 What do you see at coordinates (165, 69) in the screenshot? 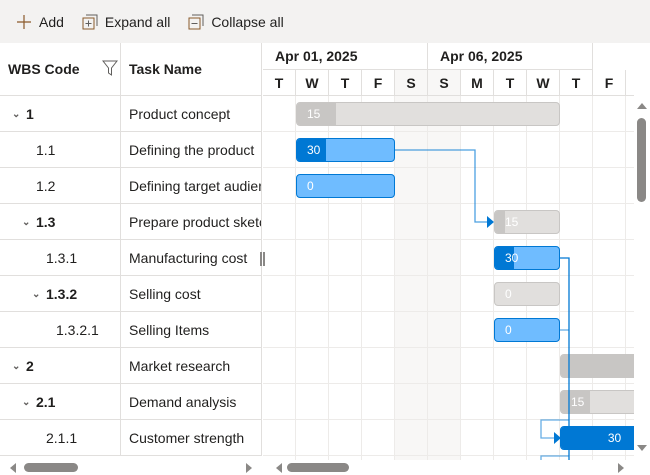
I see `task-name-header-label: Task Name` at bounding box center [165, 69].